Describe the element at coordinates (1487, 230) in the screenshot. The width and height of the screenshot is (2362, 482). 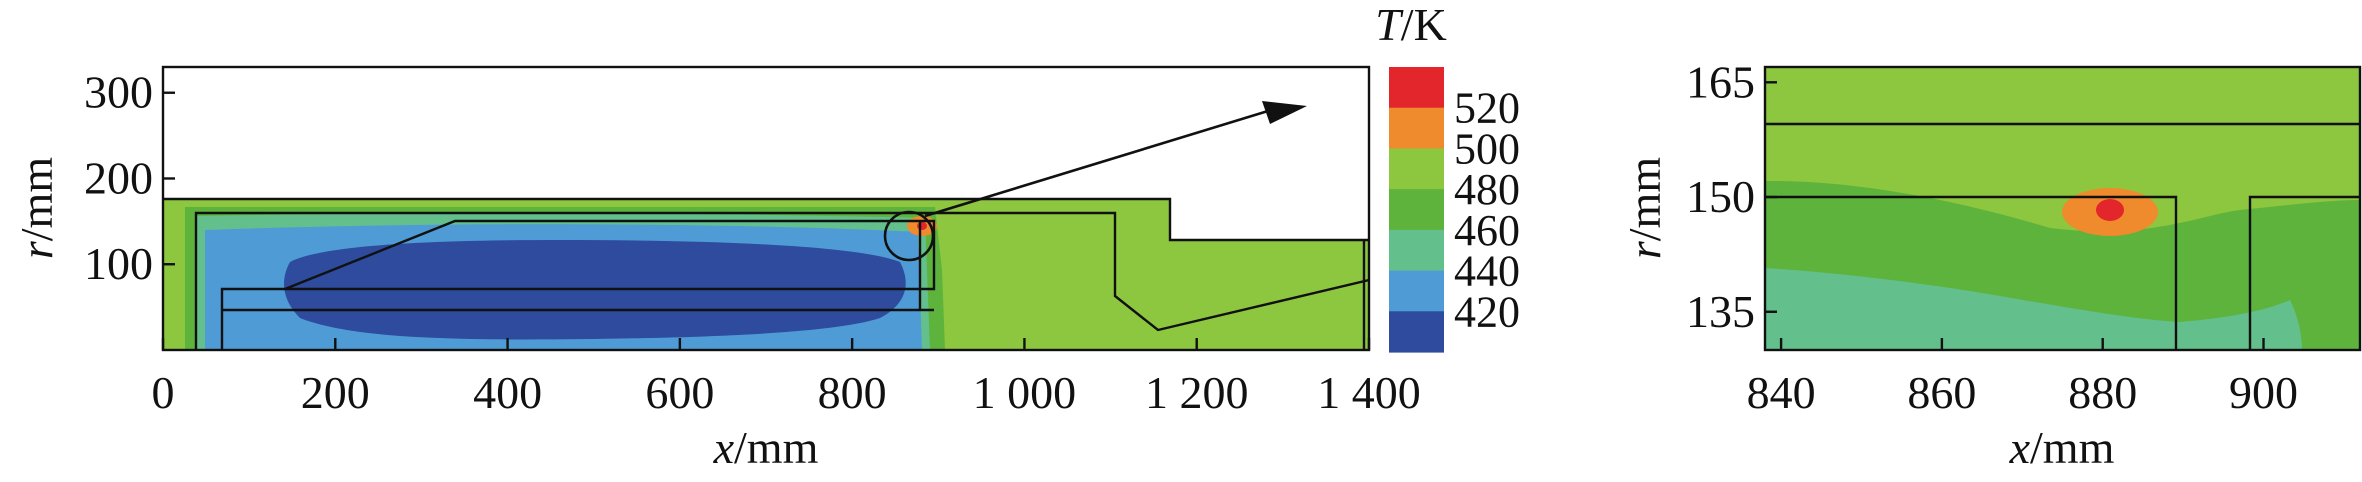
I see `colorbar-tick-label: 460` at that location.